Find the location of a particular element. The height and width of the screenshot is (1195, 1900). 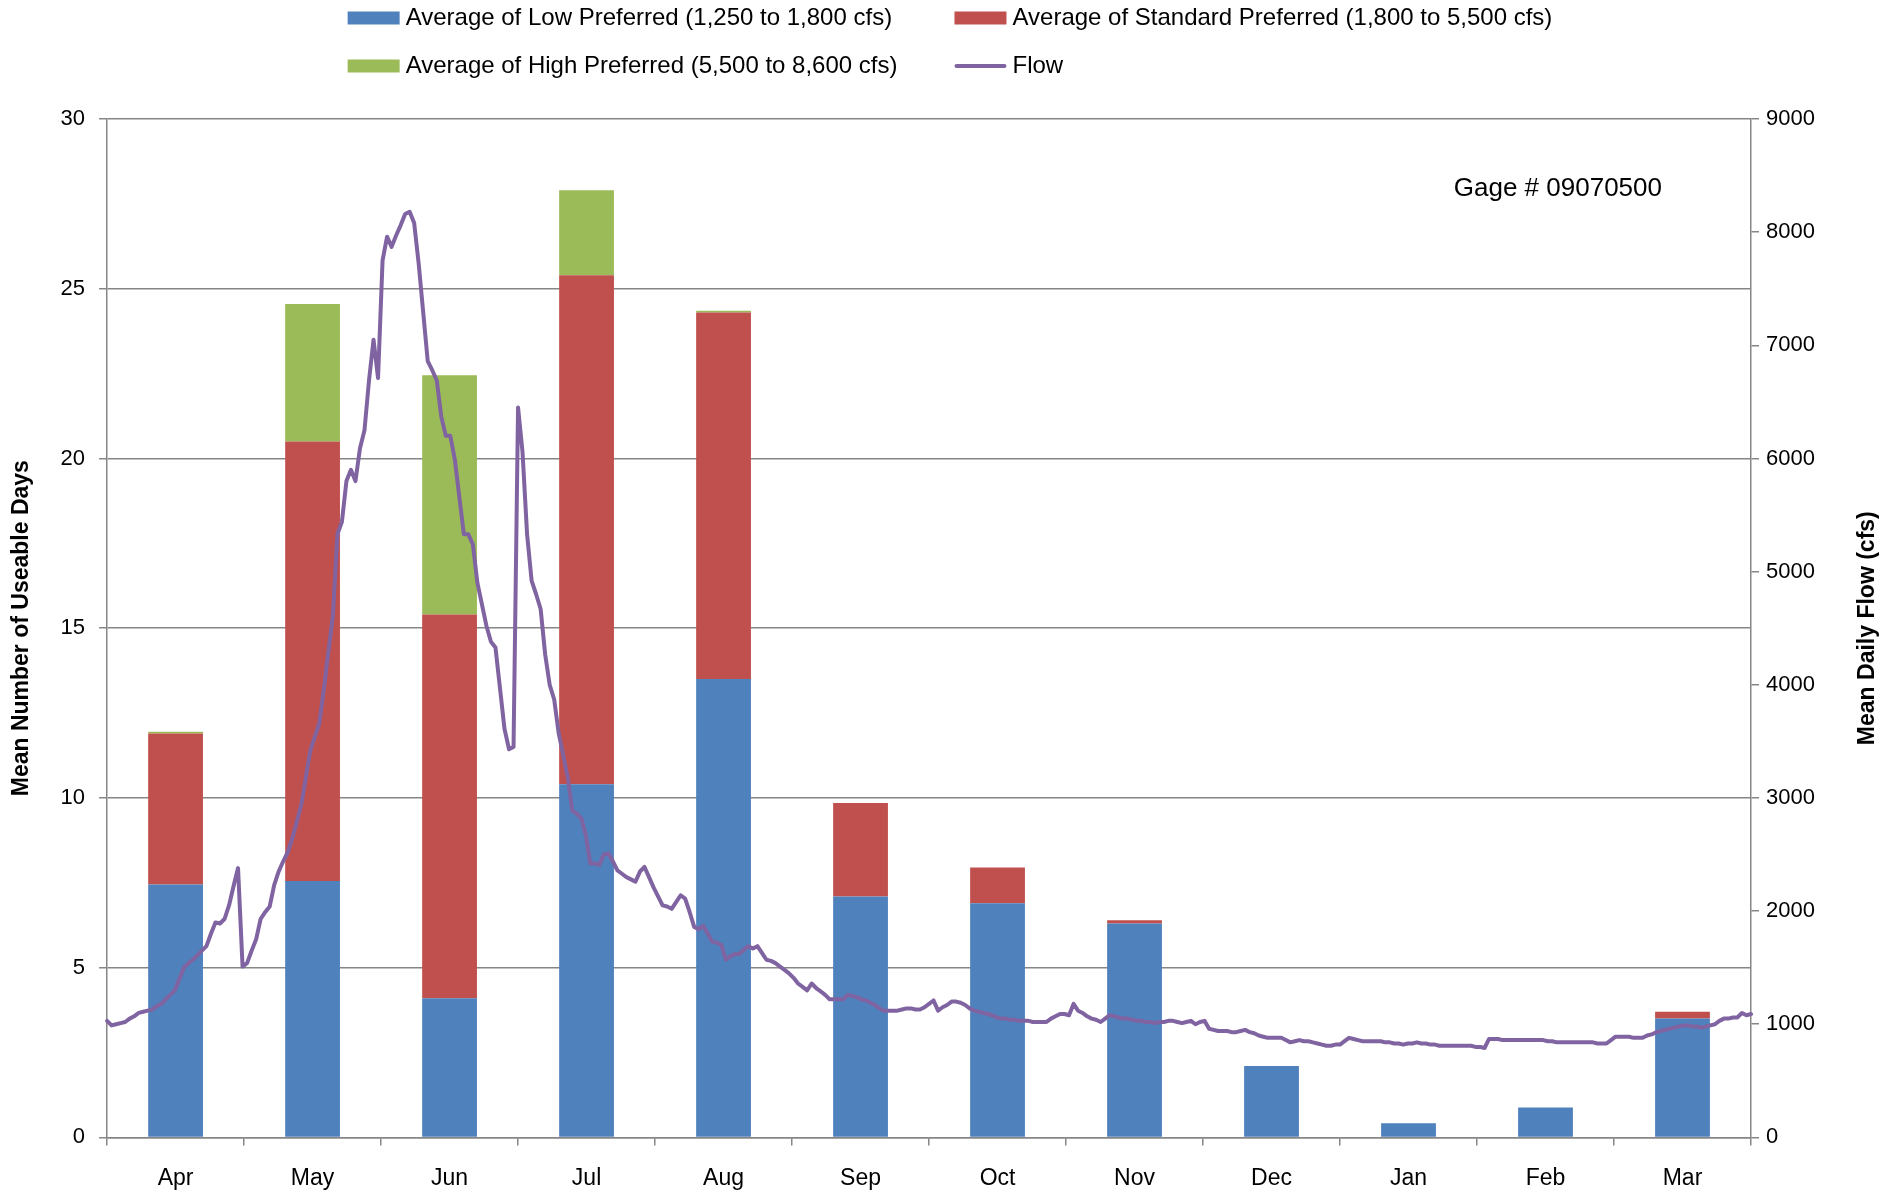

y-tick-label: 9000 is located at coordinates (1790, 118).